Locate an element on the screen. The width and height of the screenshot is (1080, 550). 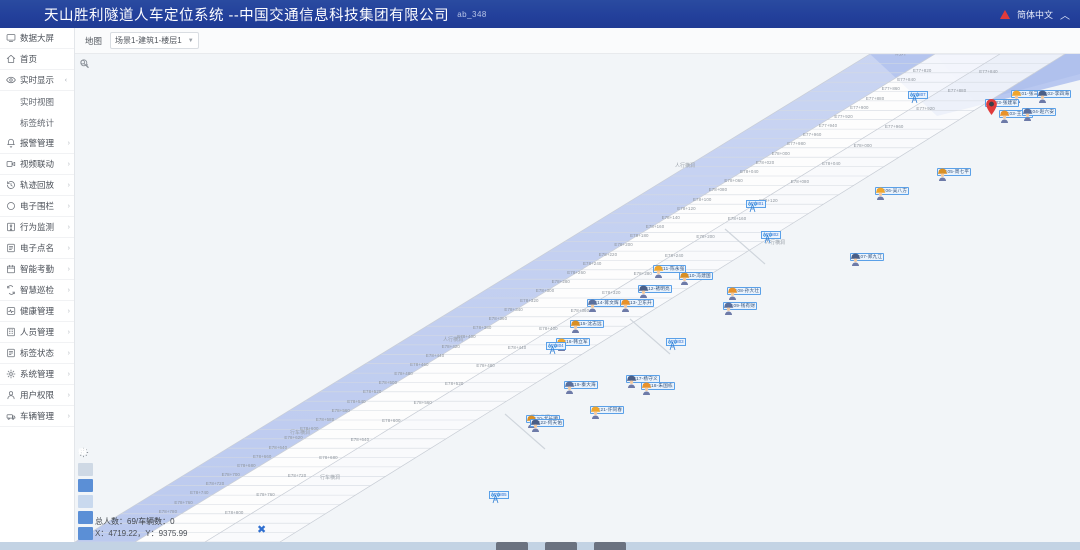
person-tag-label: T0104-赵六安 is located at coordinates (1039, 112).